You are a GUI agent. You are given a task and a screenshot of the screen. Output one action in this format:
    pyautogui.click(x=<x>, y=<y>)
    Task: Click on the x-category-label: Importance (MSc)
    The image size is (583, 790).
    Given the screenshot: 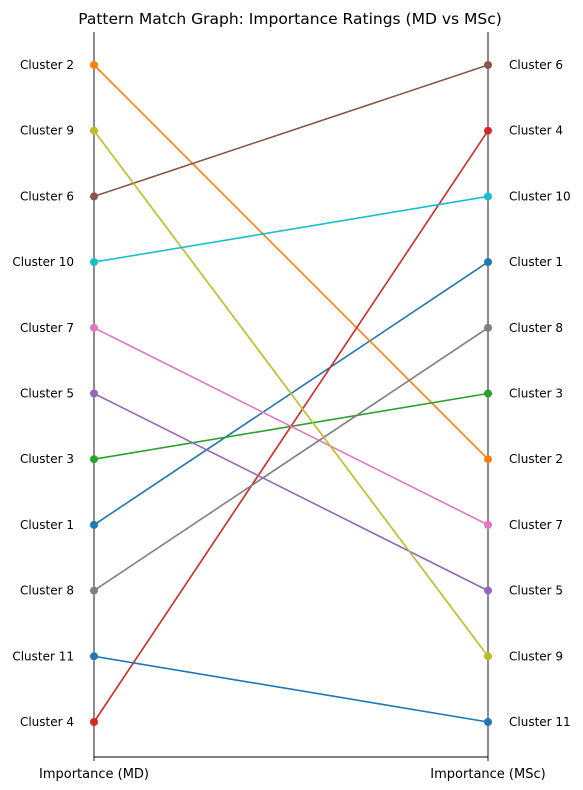 What is the action you would take?
    pyautogui.click(x=487, y=774)
    